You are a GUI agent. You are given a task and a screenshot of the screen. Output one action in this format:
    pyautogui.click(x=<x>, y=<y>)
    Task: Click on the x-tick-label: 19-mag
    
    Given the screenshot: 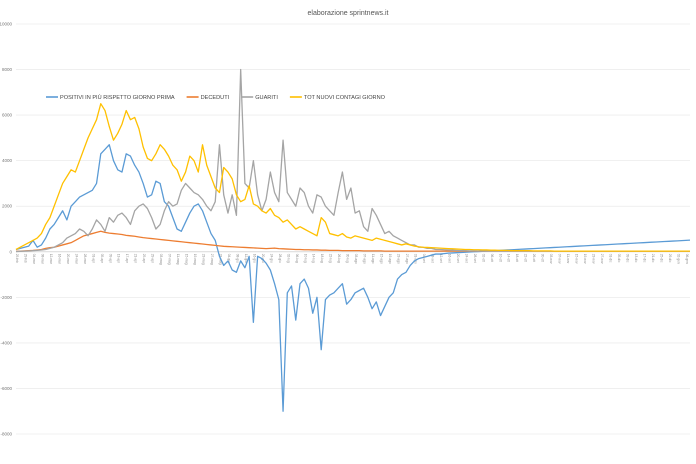 What is the action you would take?
    pyautogui.click(x=195, y=259)
    